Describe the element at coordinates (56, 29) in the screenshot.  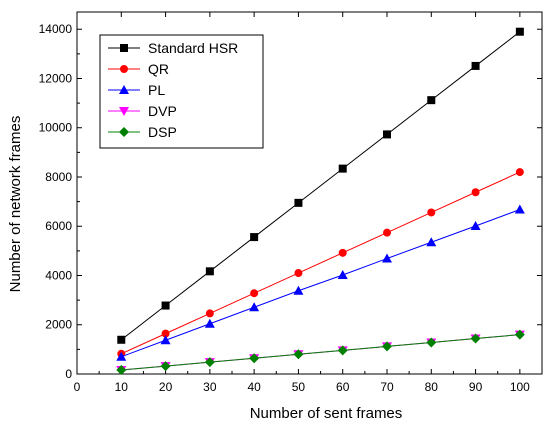
I see `y-tick-label: 14000` at that location.